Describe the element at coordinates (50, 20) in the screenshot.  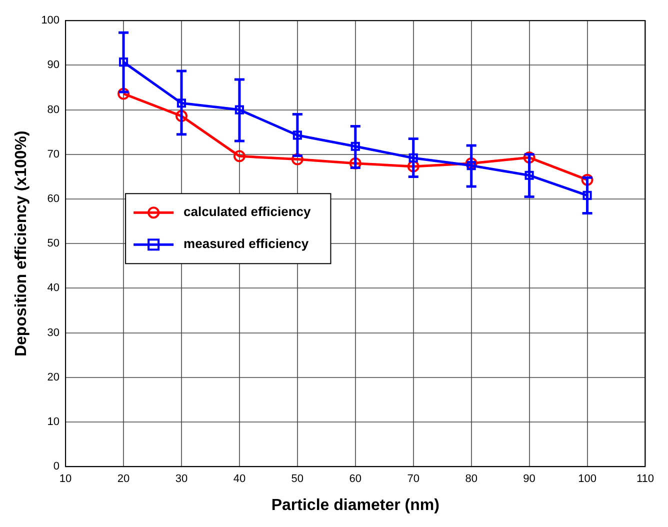
I see `y-tick-label: 100` at that location.